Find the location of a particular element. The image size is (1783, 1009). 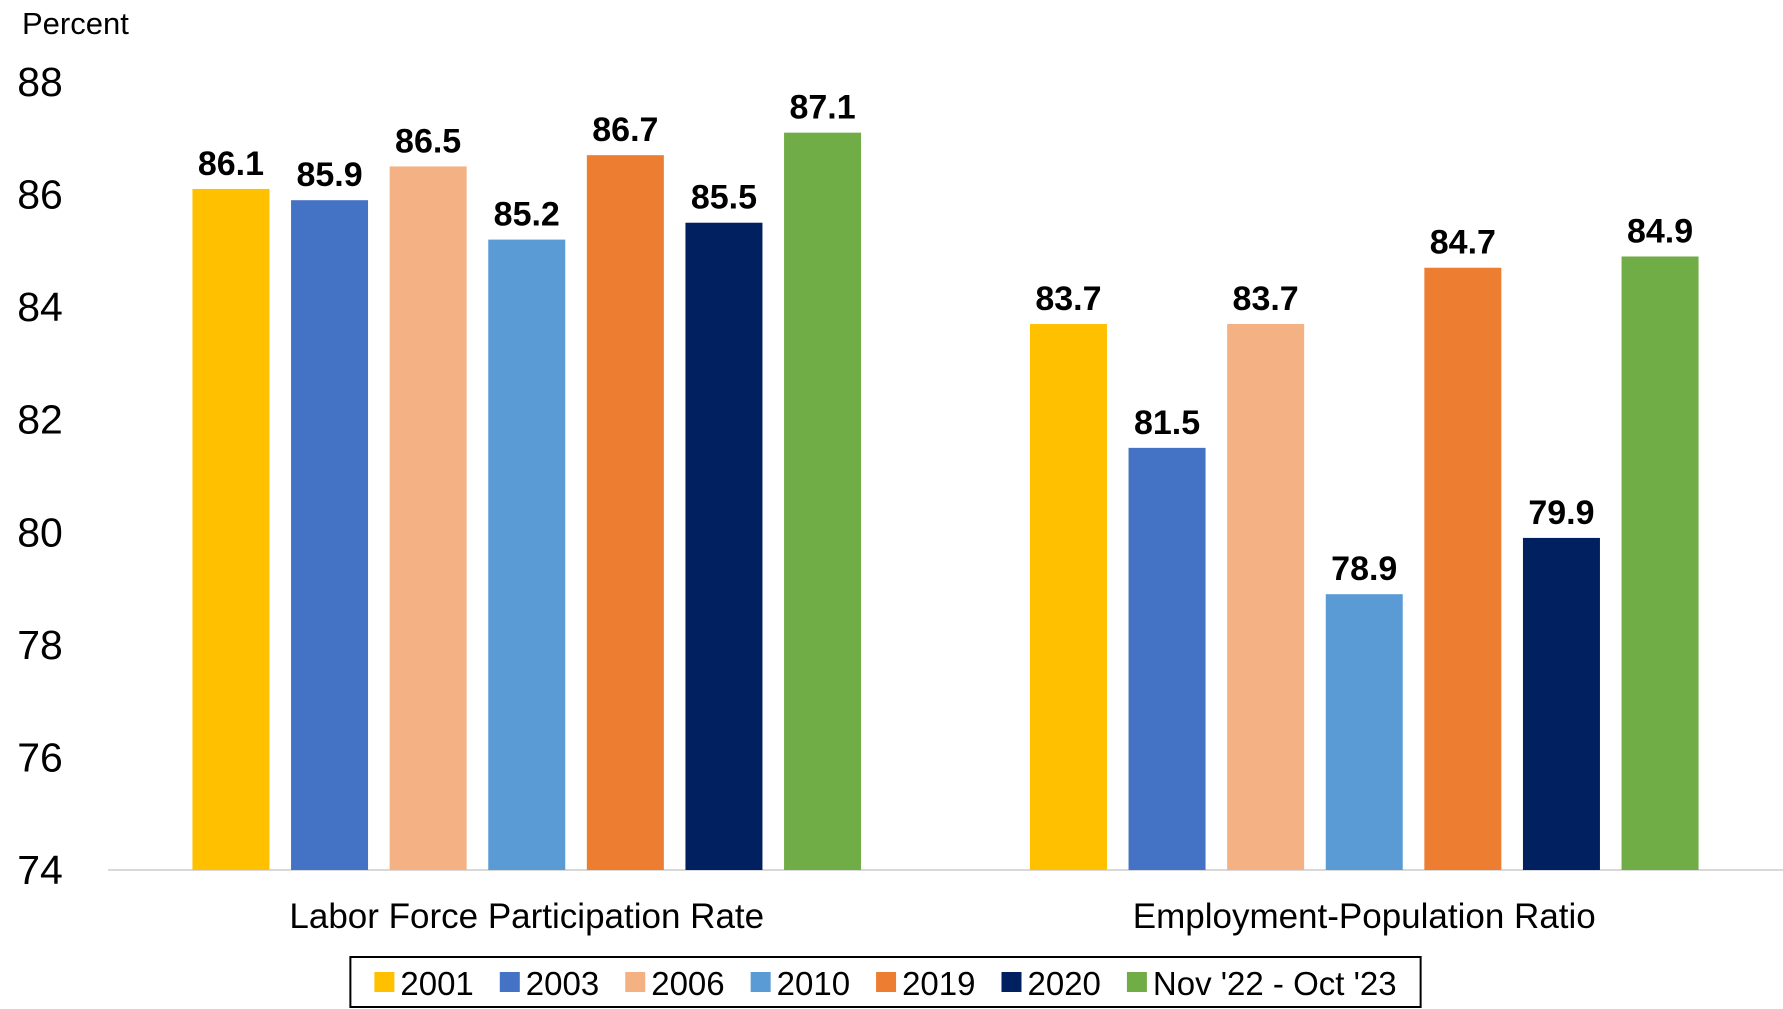

data-label: 86.1 is located at coordinates (231, 164).